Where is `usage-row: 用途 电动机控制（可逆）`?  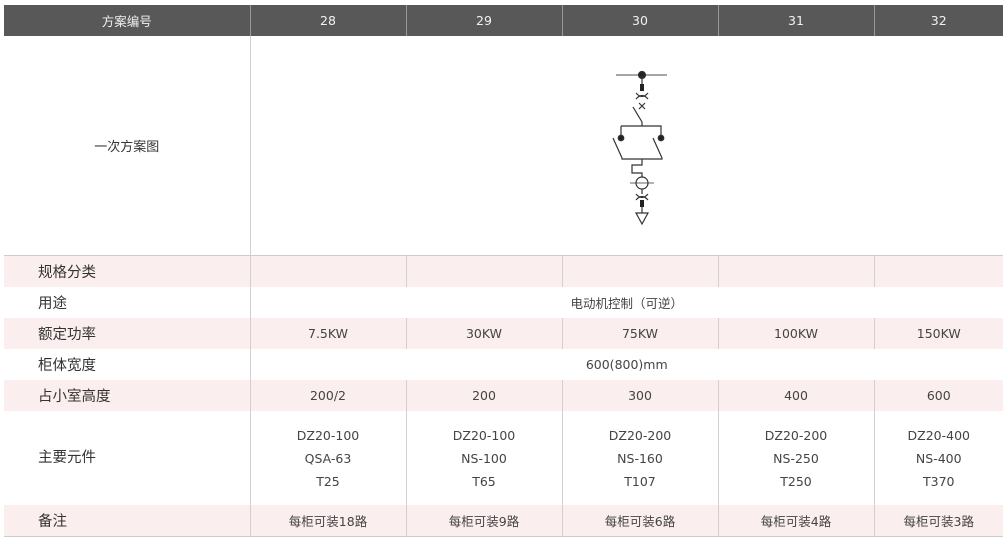
usage-row: 用途 电动机控制（可逆） is located at coordinates (503, 302).